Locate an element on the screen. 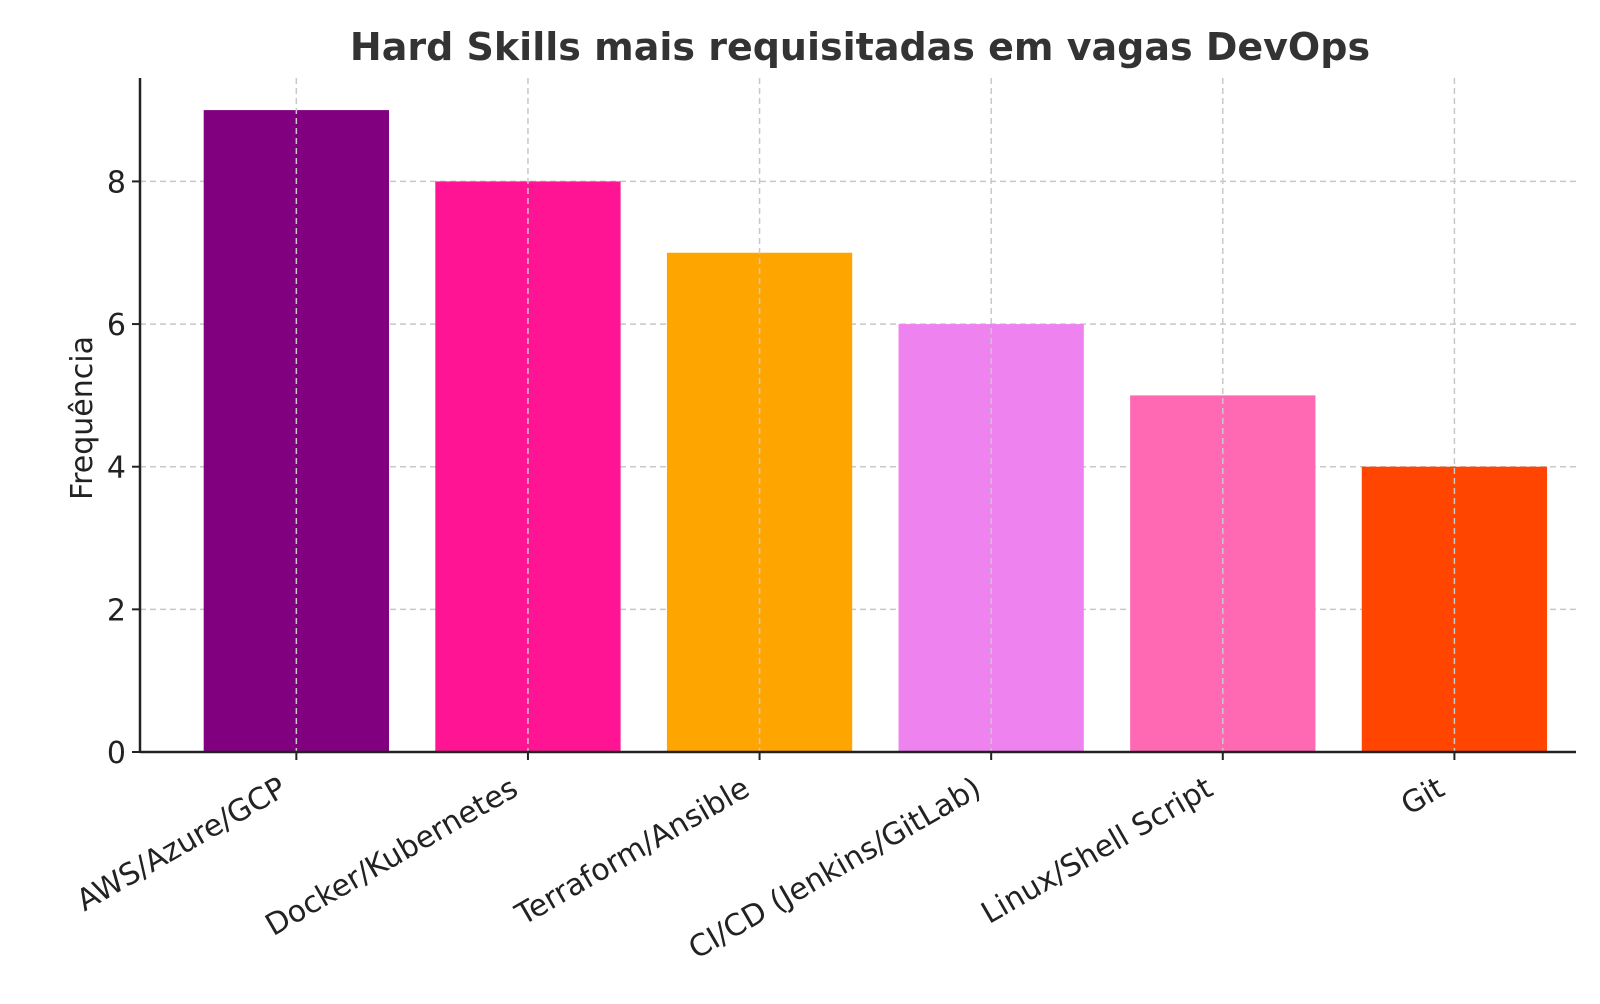  y-tick-labels: 0 2 4 6 8 is located at coordinates (116, 468).